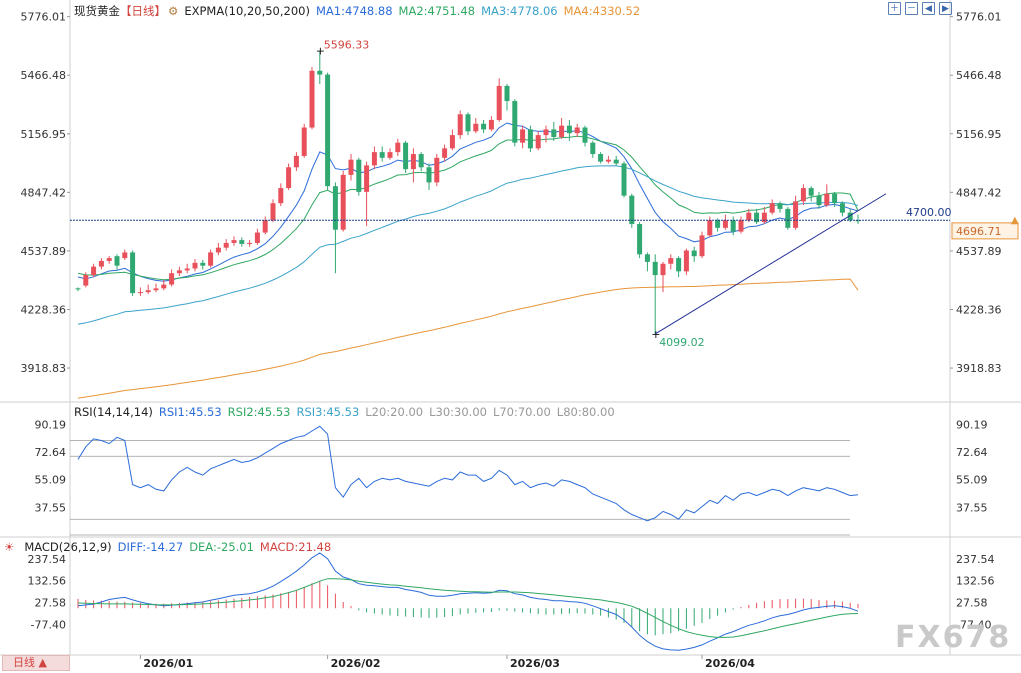 This screenshot has height=673, width=1021. Describe the element at coordinates (464, 480) in the screenshot. I see `rsi-panel` at that location.